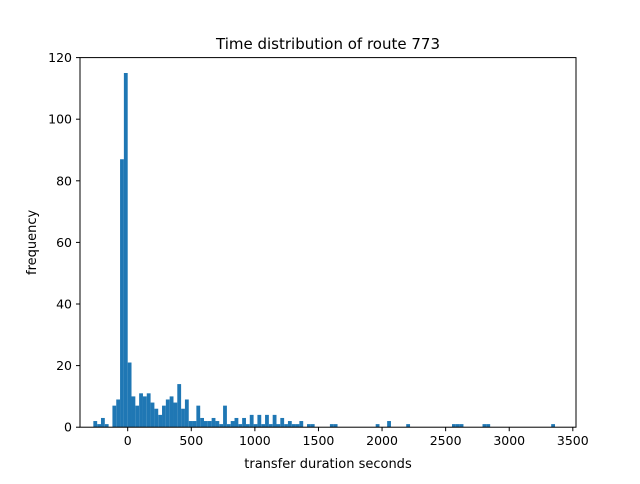 This screenshot has width=640, height=484. Describe the element at coordinates (32, 242) in the screenshot. I see `y-axis-label: frequency` at that location.